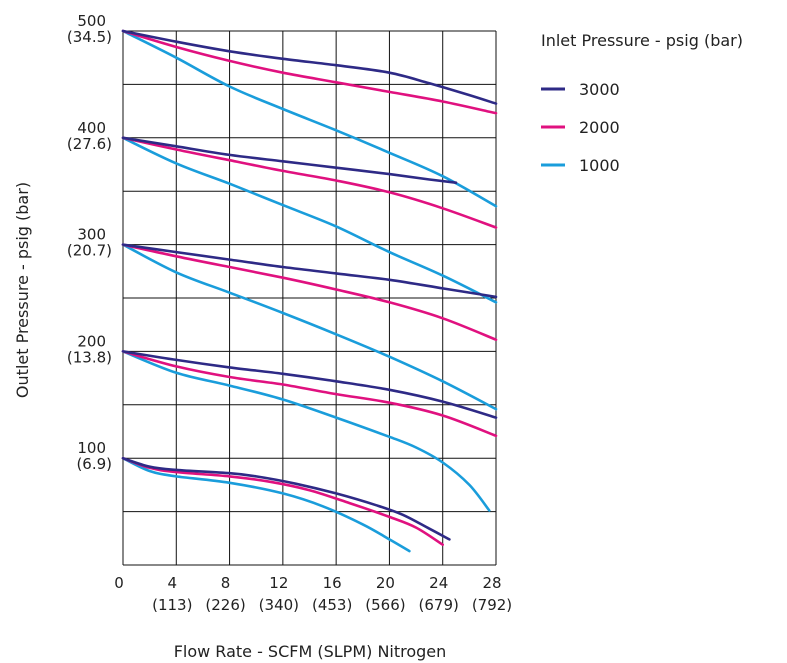 Image resolution: width=787 pixels, height=663 pixels. What do you see at coordinates (94, 464) in the screenshot?
I see `y-tick-sublabel: (6.9)` at bounding box center [94, 464].